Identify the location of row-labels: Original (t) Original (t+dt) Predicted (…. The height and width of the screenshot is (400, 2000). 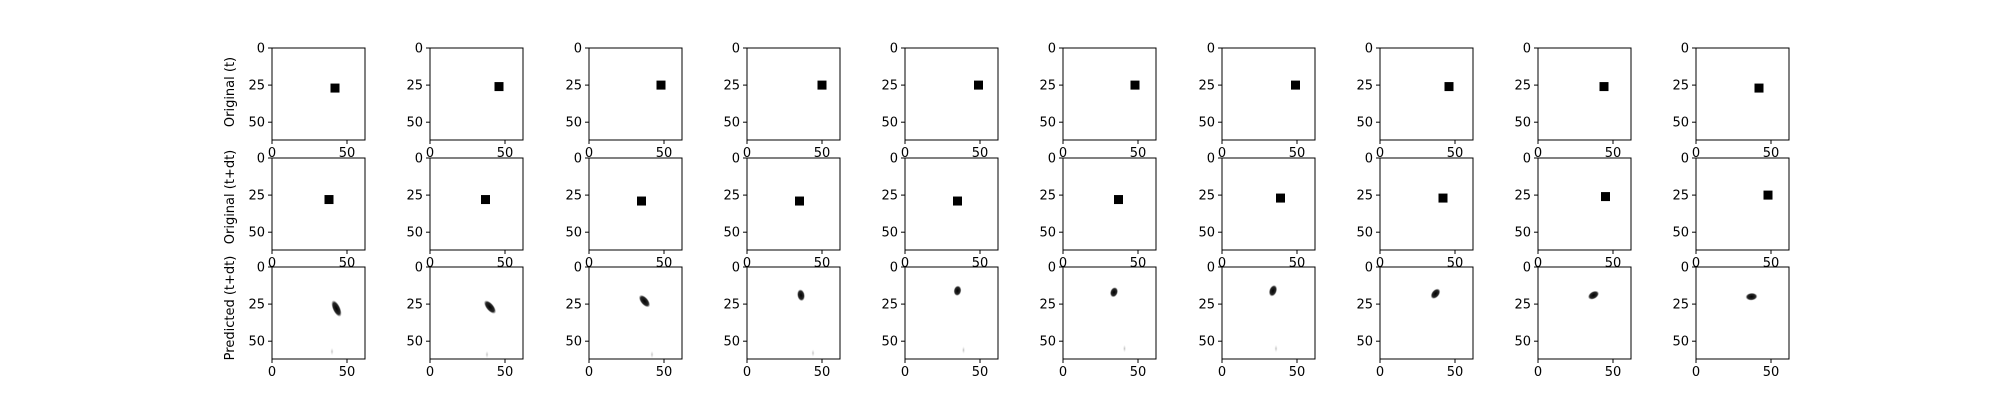
(230, 208).